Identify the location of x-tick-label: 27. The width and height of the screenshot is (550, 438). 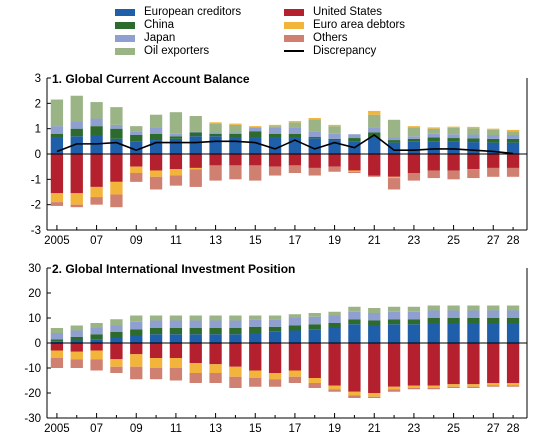
(493, 241).